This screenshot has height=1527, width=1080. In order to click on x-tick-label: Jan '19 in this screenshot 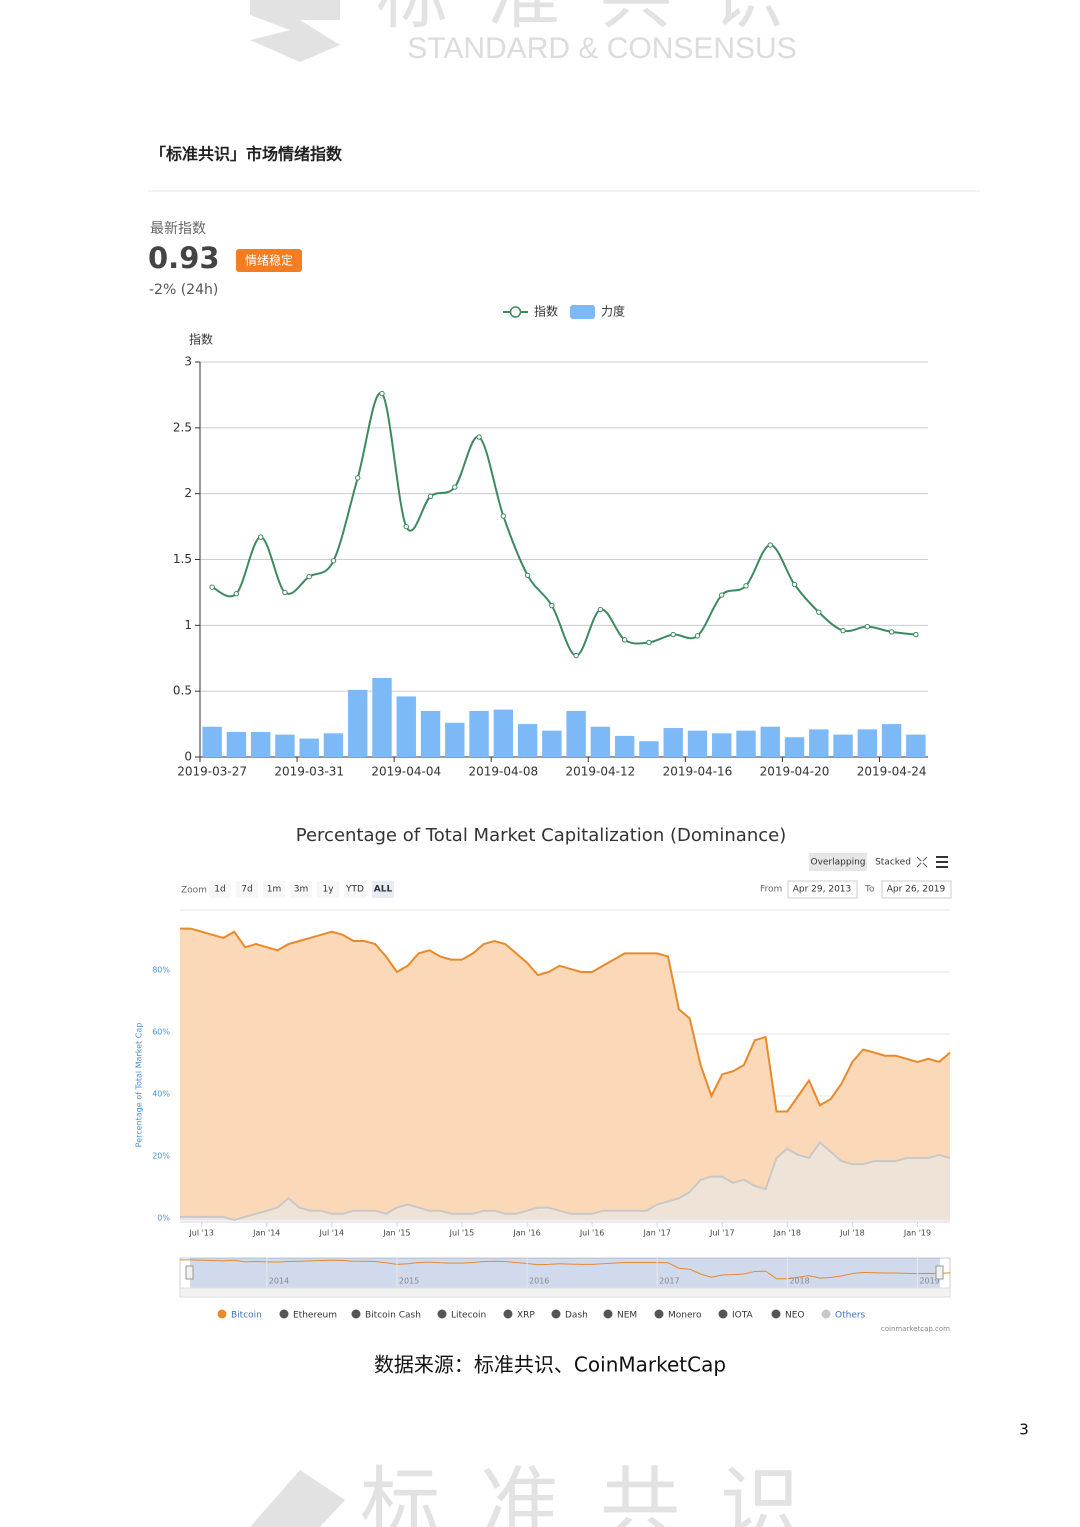, I will do `click(917, 1233)`.